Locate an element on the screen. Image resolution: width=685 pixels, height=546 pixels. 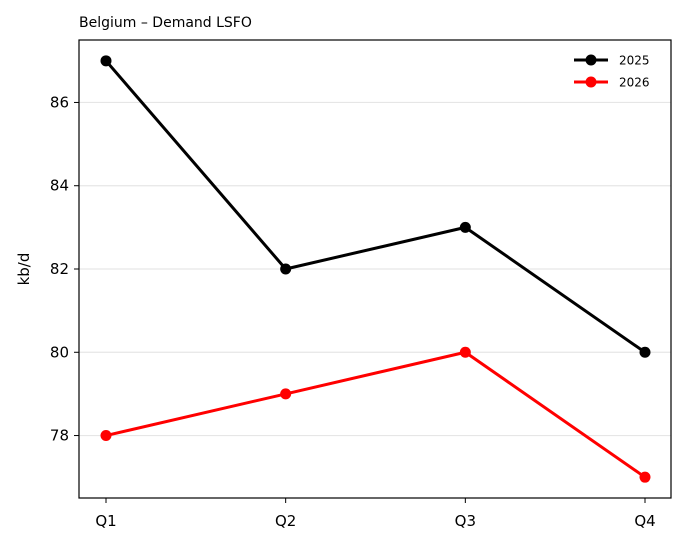
legend-label: 2026 is located at coordinates (634, 83).